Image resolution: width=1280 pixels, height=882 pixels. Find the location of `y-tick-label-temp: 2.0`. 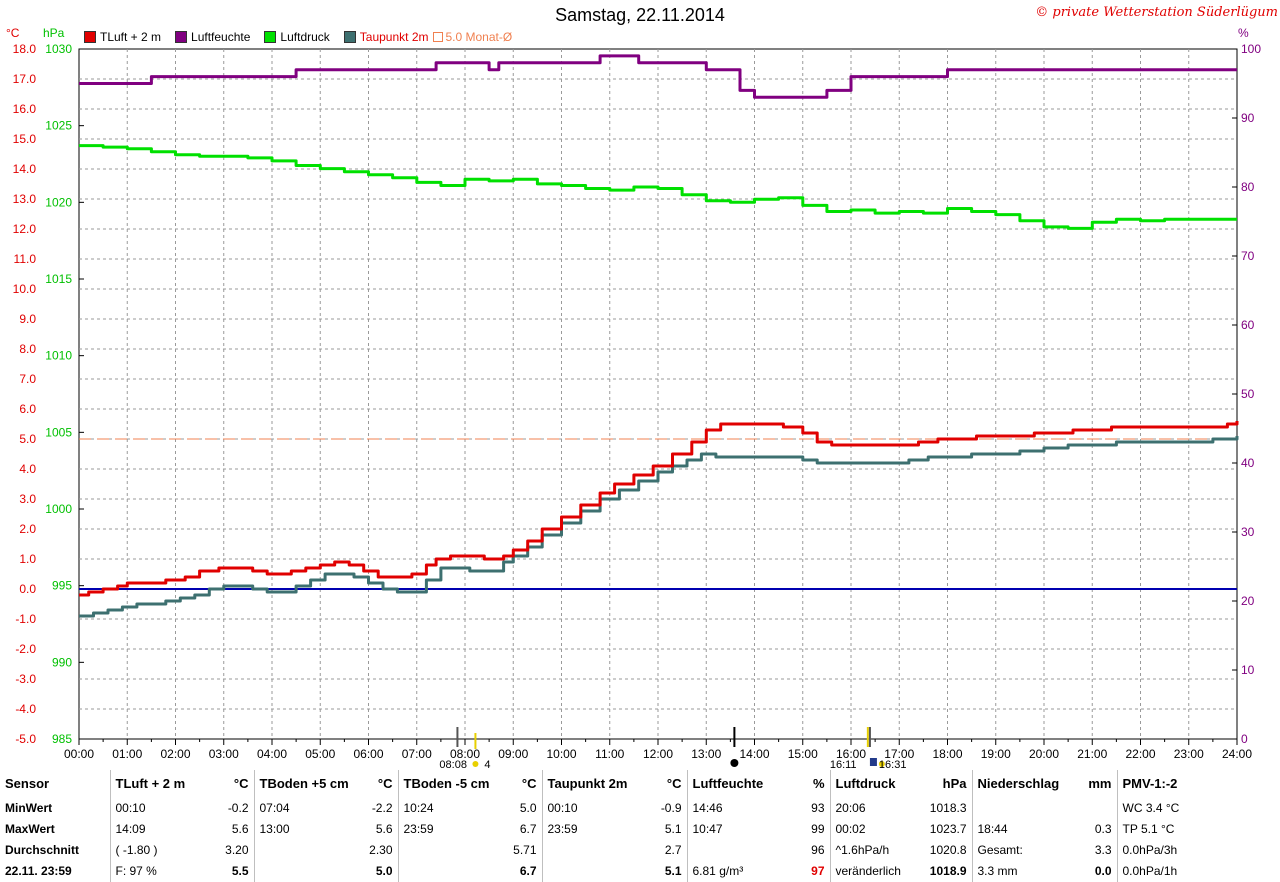

y-tick-label-temp: 2.0 is located at coordinates (27, 529).